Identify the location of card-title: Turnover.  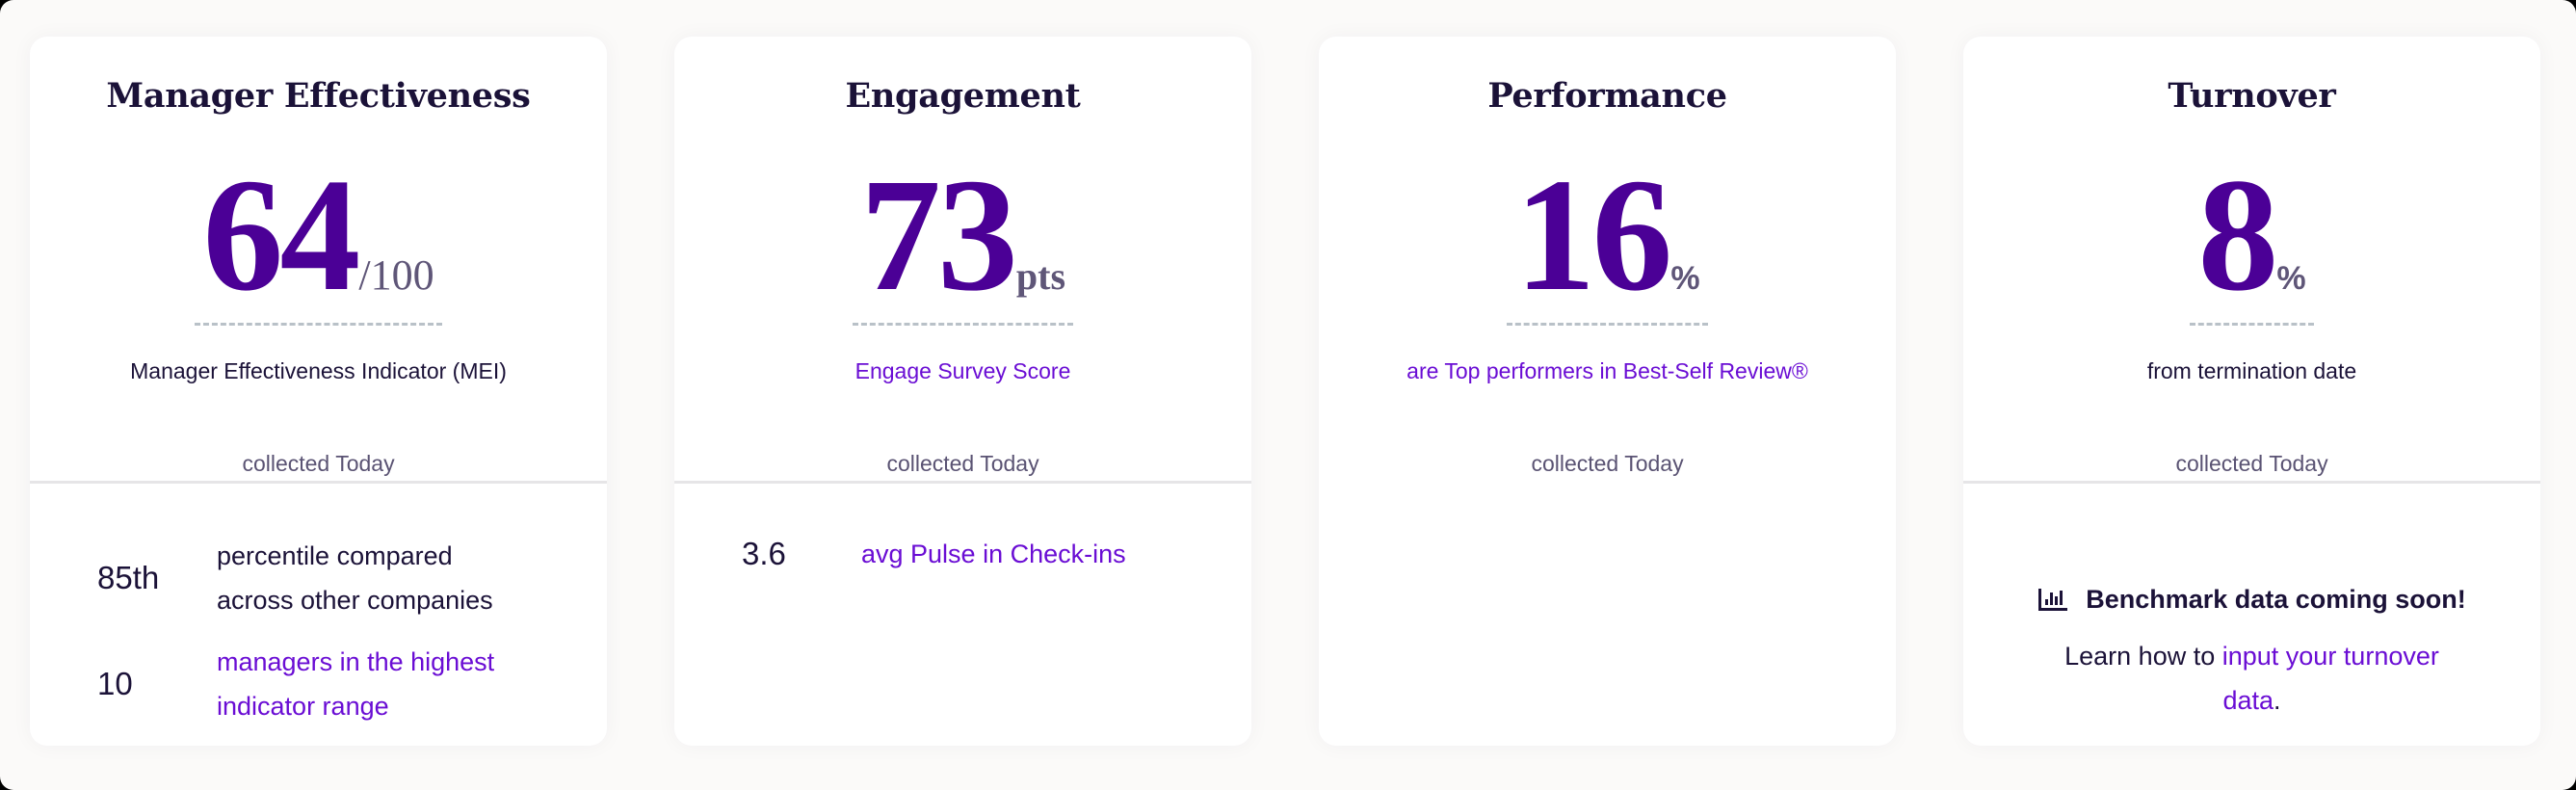
(2252, 96).